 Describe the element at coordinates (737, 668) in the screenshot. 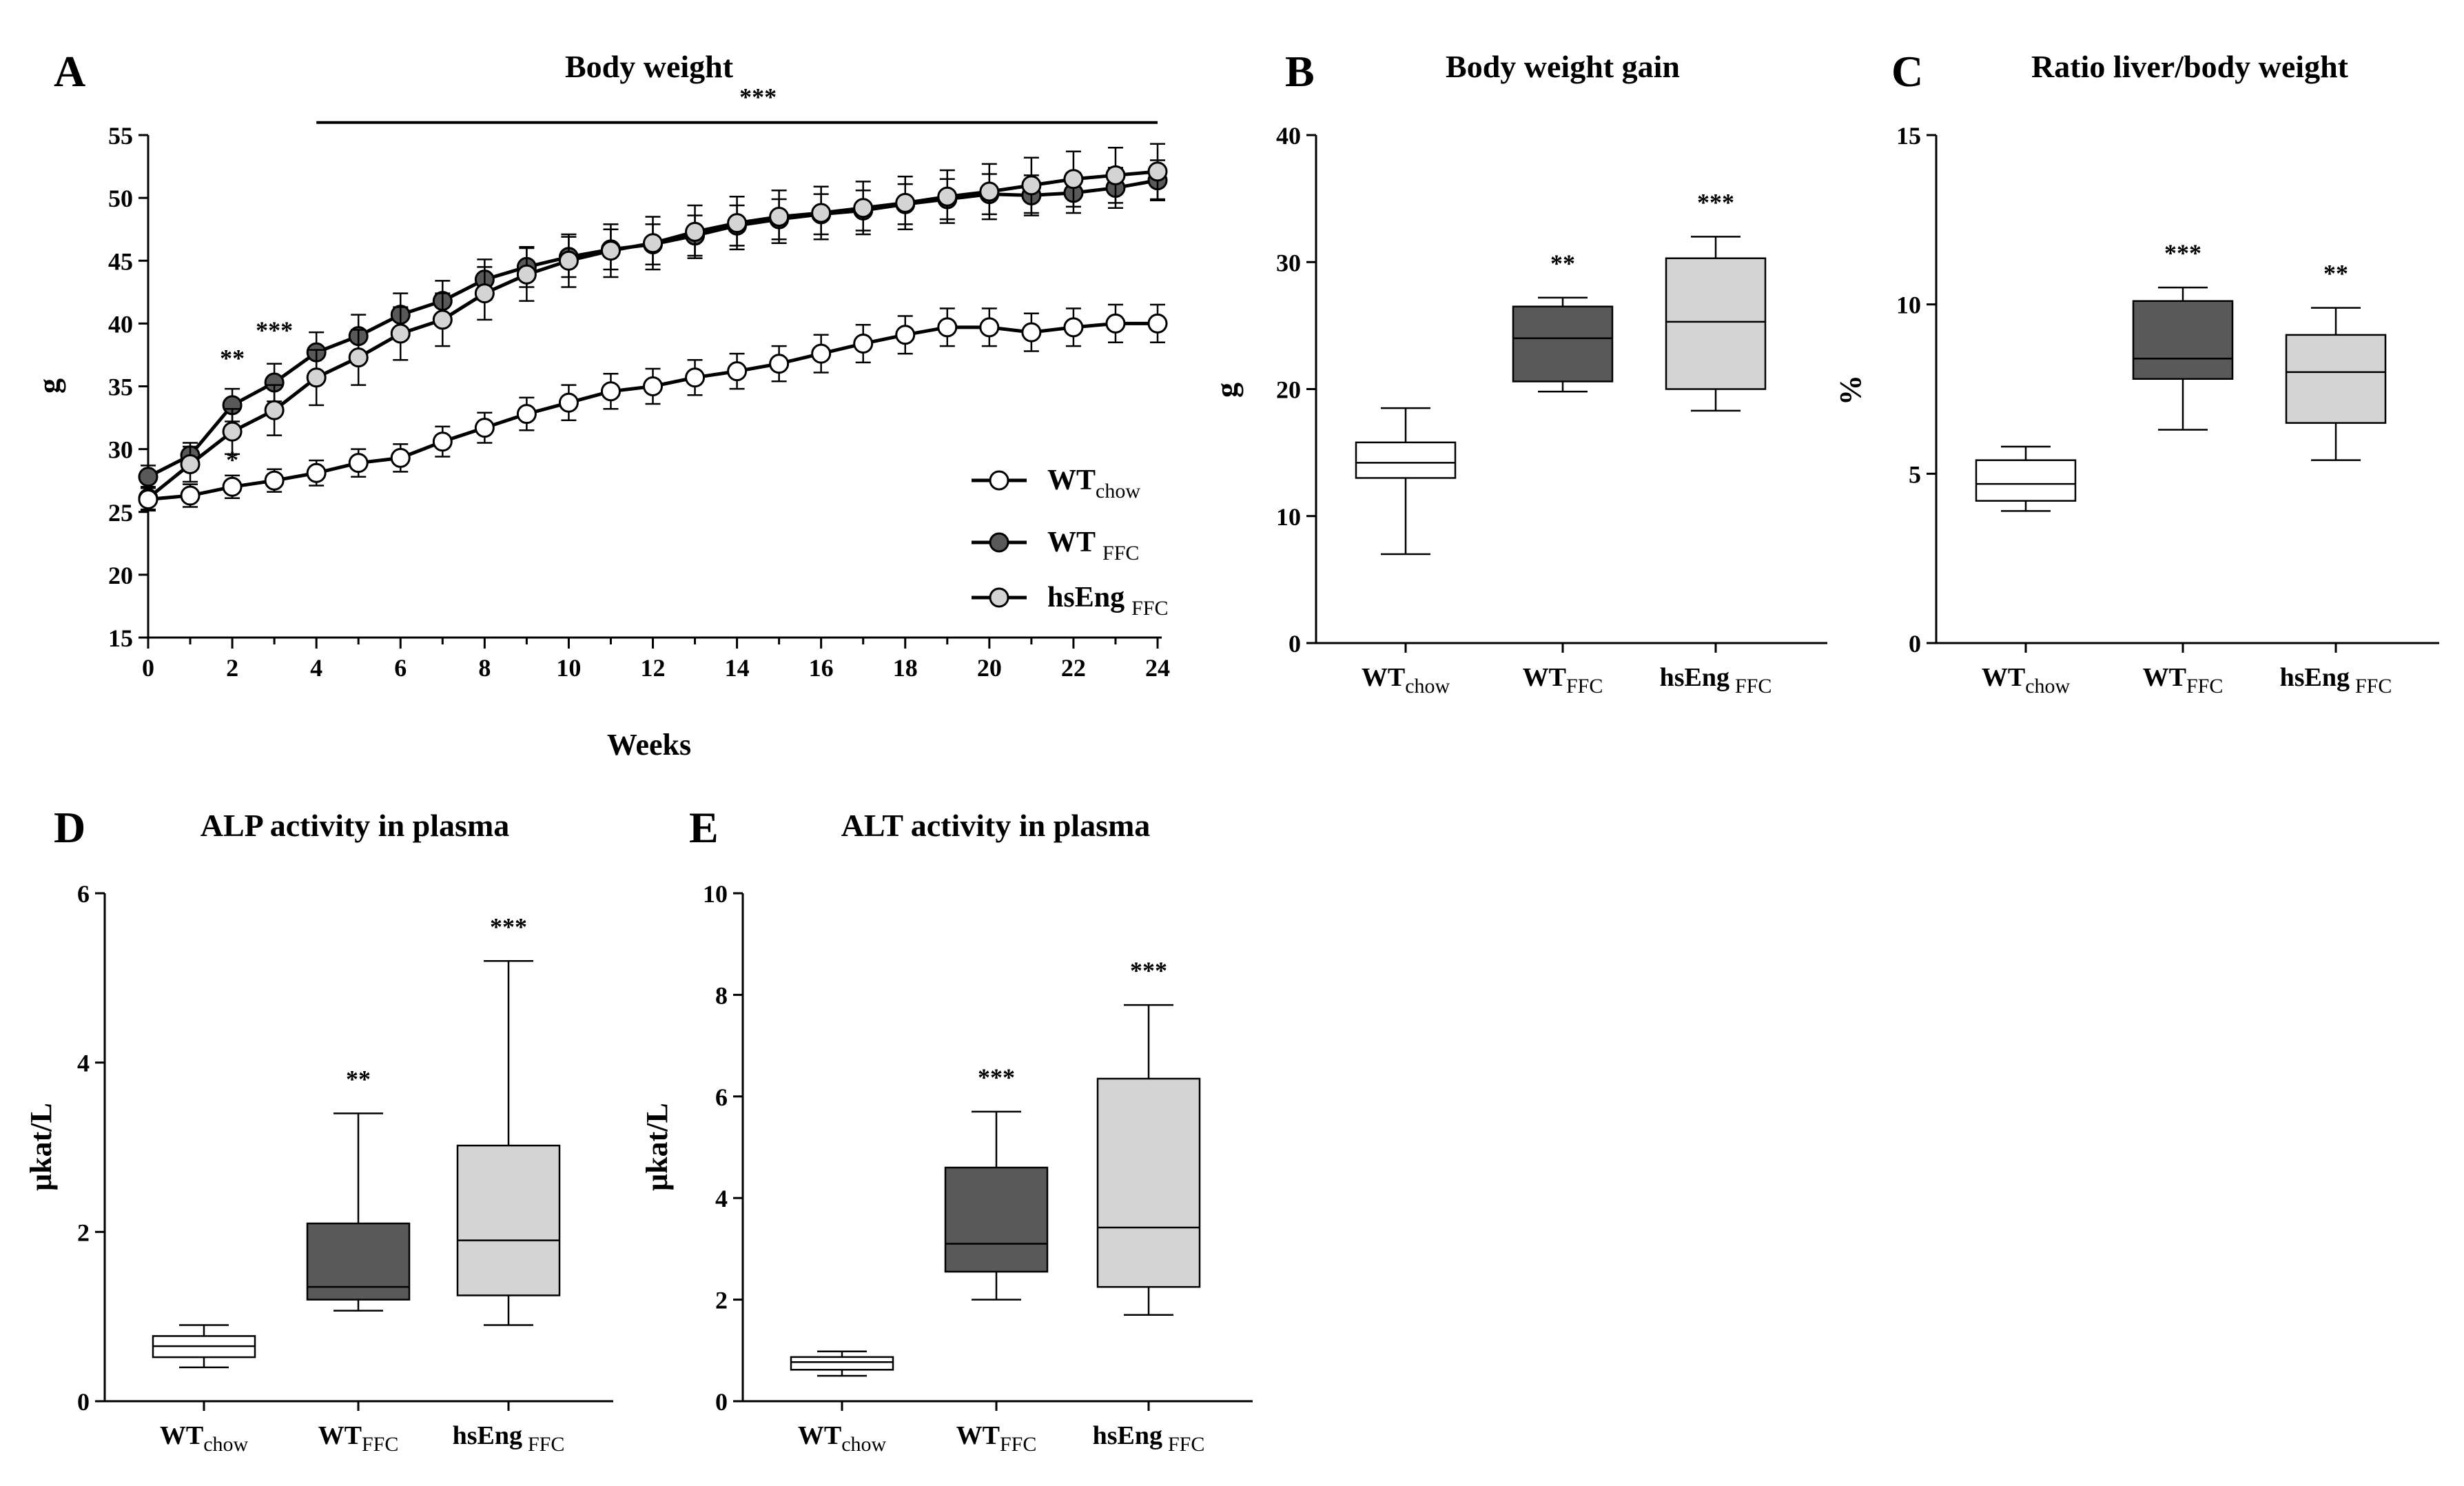

I see `panel-a-x-tick-label: 14` at that location.